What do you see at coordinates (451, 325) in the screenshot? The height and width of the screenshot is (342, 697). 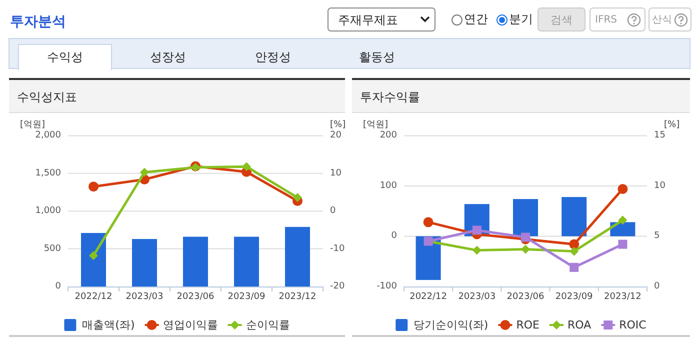 I see `legend-label: 당기순이익(좌)` at bounding box center [451, 325].